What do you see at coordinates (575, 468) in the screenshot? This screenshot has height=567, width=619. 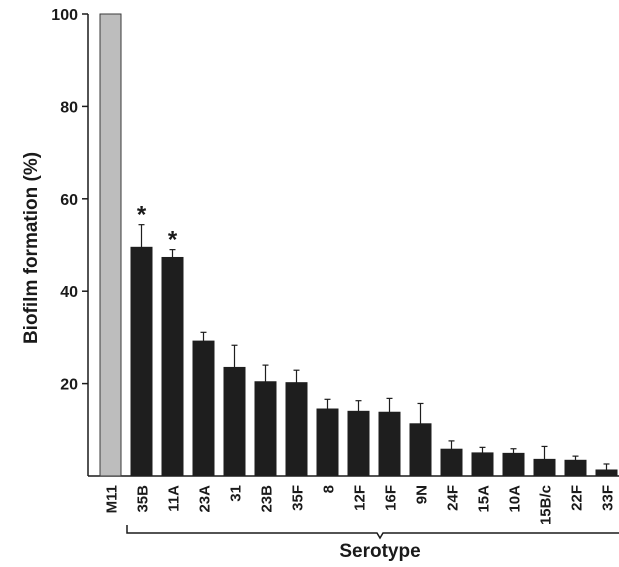 I see `bar-22F` at bounding box center [575, 468].